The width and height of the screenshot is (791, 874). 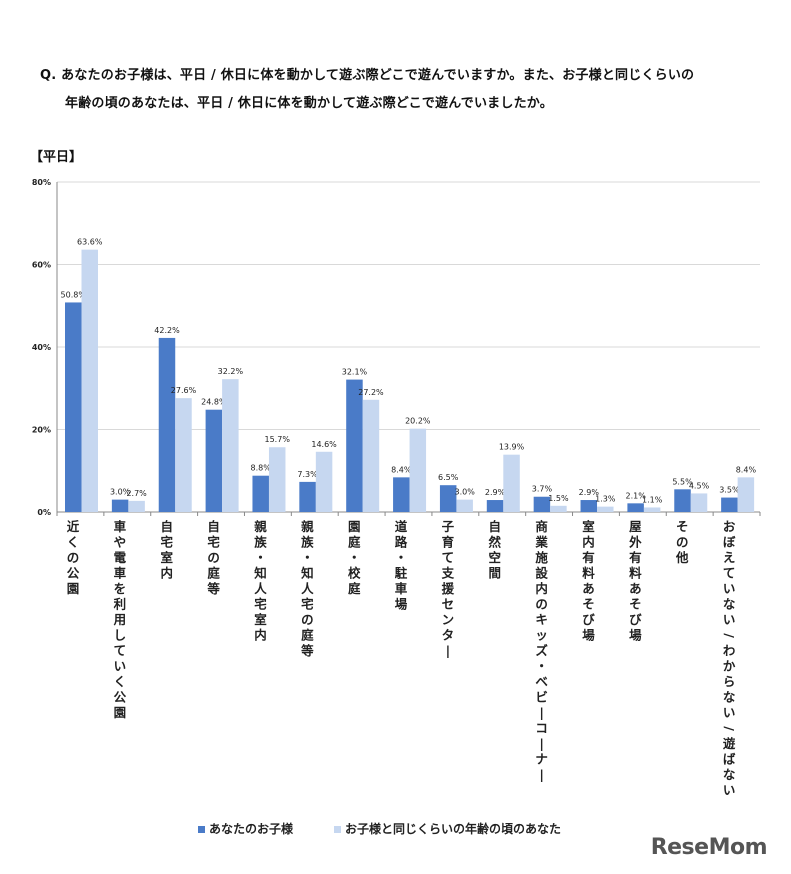 What do you see at coordinates (605, 499) in the screenshot?
I see `data-label: 1.3%` at bounding box center [605, 499].